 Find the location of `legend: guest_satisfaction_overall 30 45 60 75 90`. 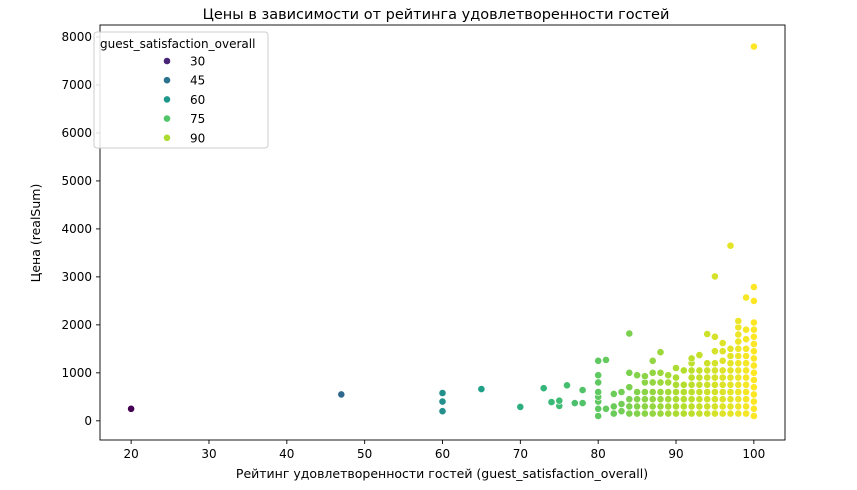

legend: guest_satisfaction_overall 30 45 60 75 90 is located at coordinates (181, 90).